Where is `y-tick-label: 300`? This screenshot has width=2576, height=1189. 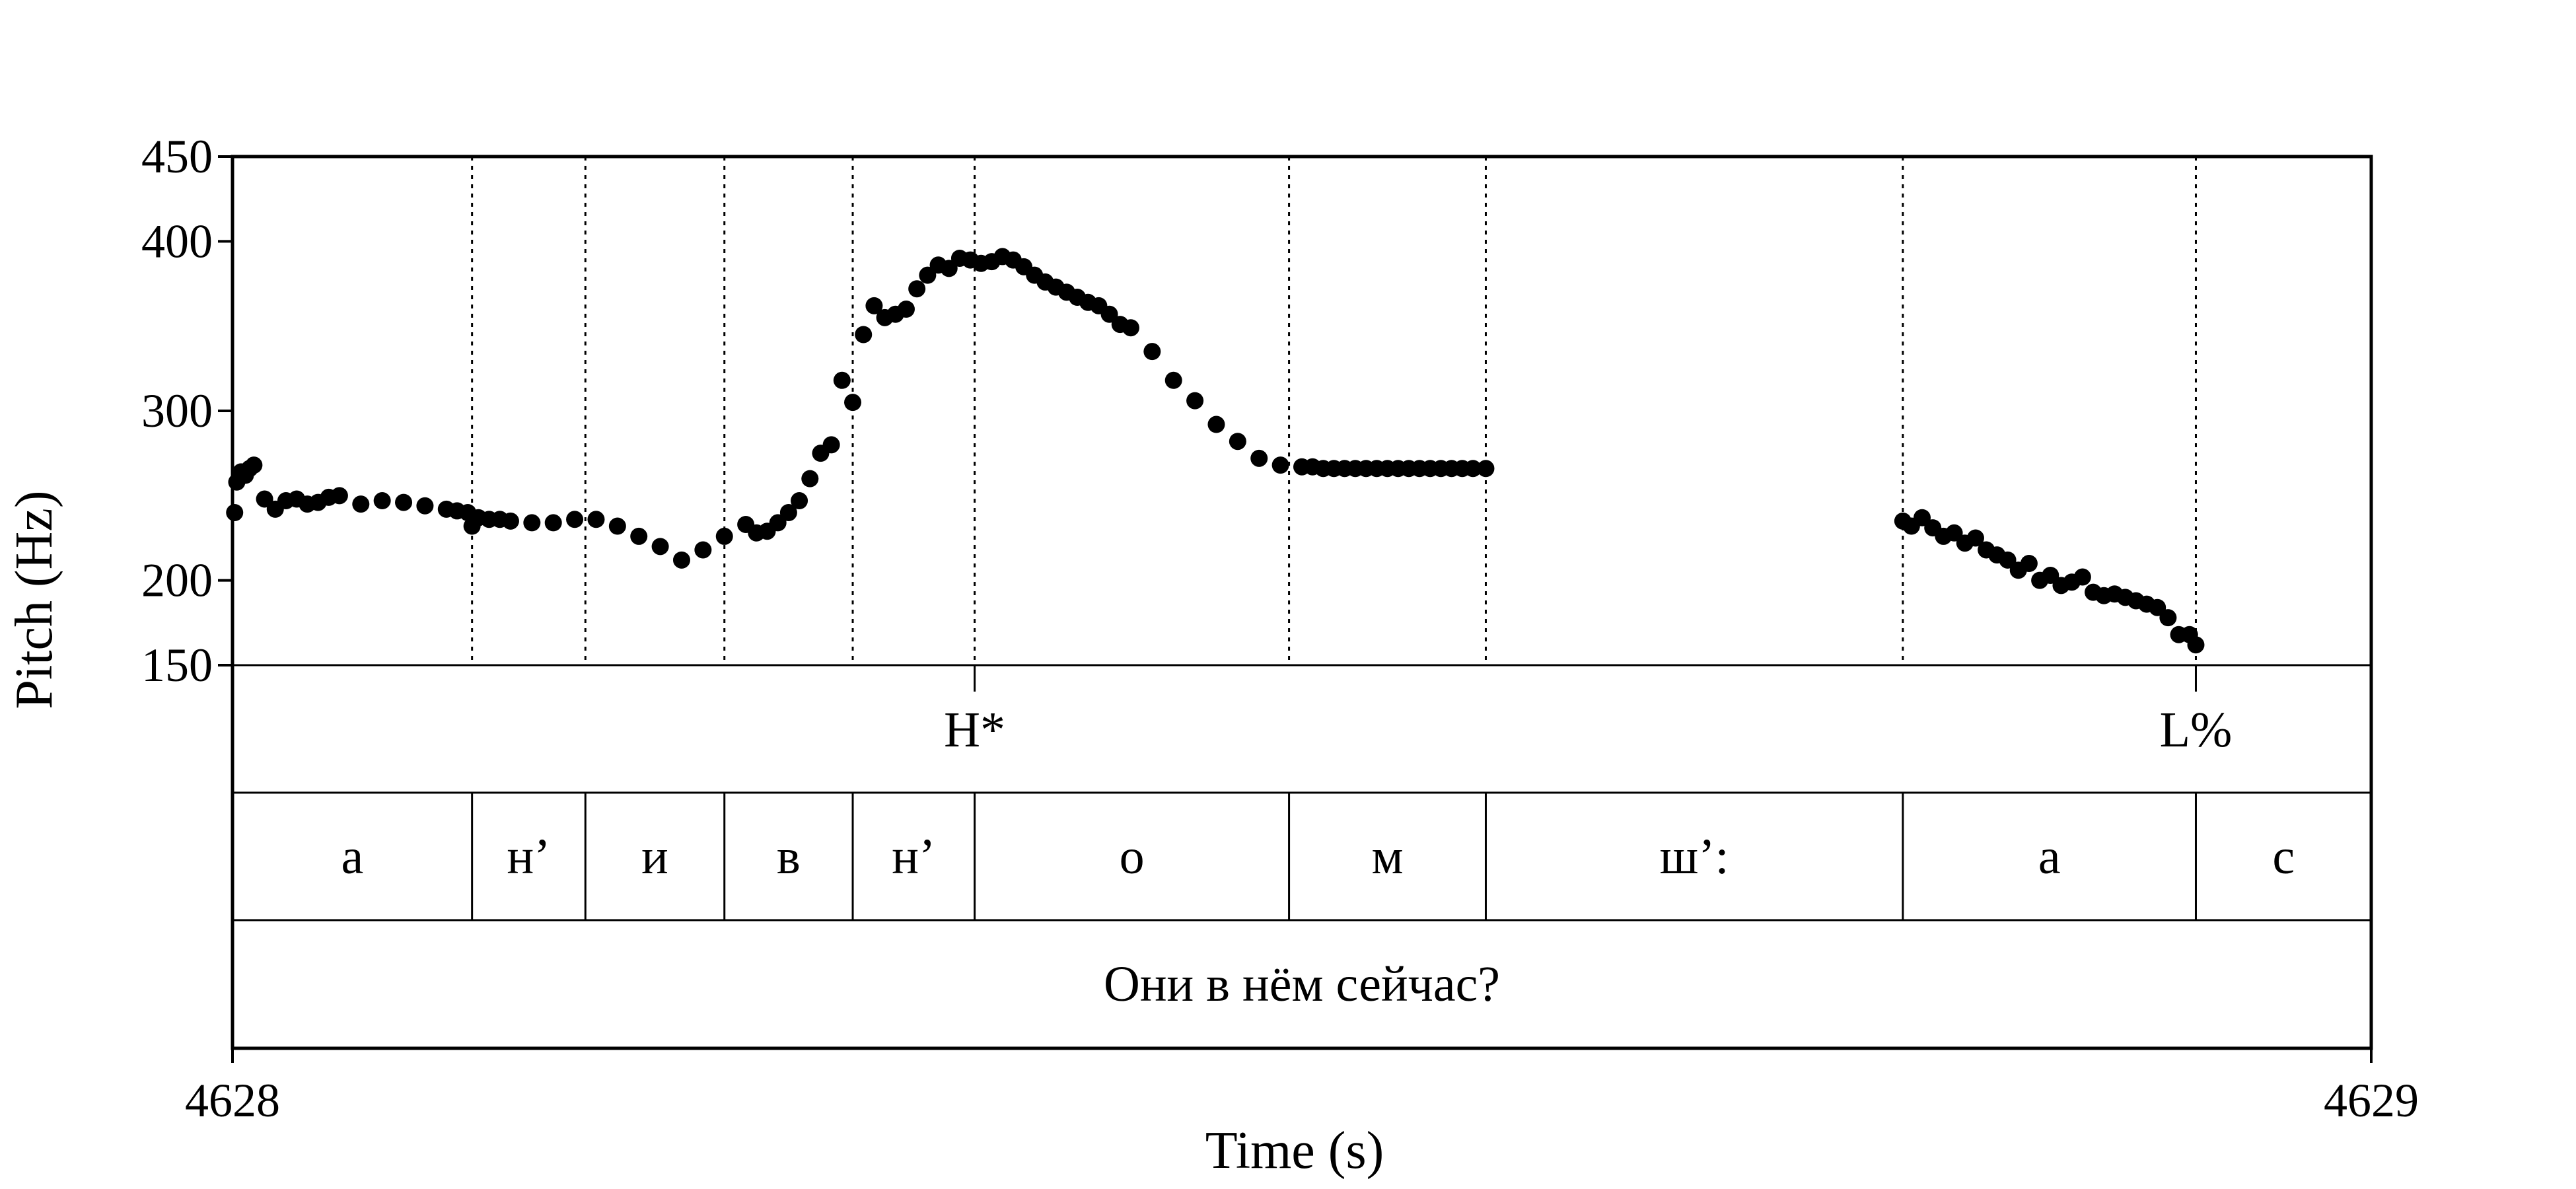 y-tick-label: 300 is located at coordinates (177, 410).